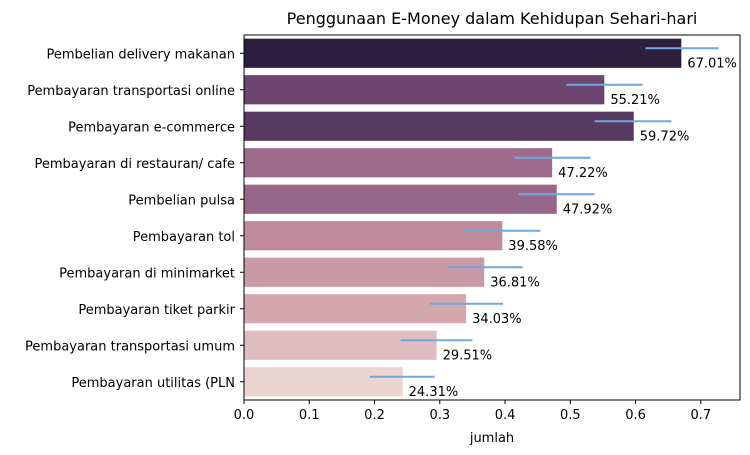 The width and height of the screenshot is (750, 455). What do you see at coordinates (468, 355) in the screenshot?
I see `data-label: 29.51%` at bounding box center [468, 355].